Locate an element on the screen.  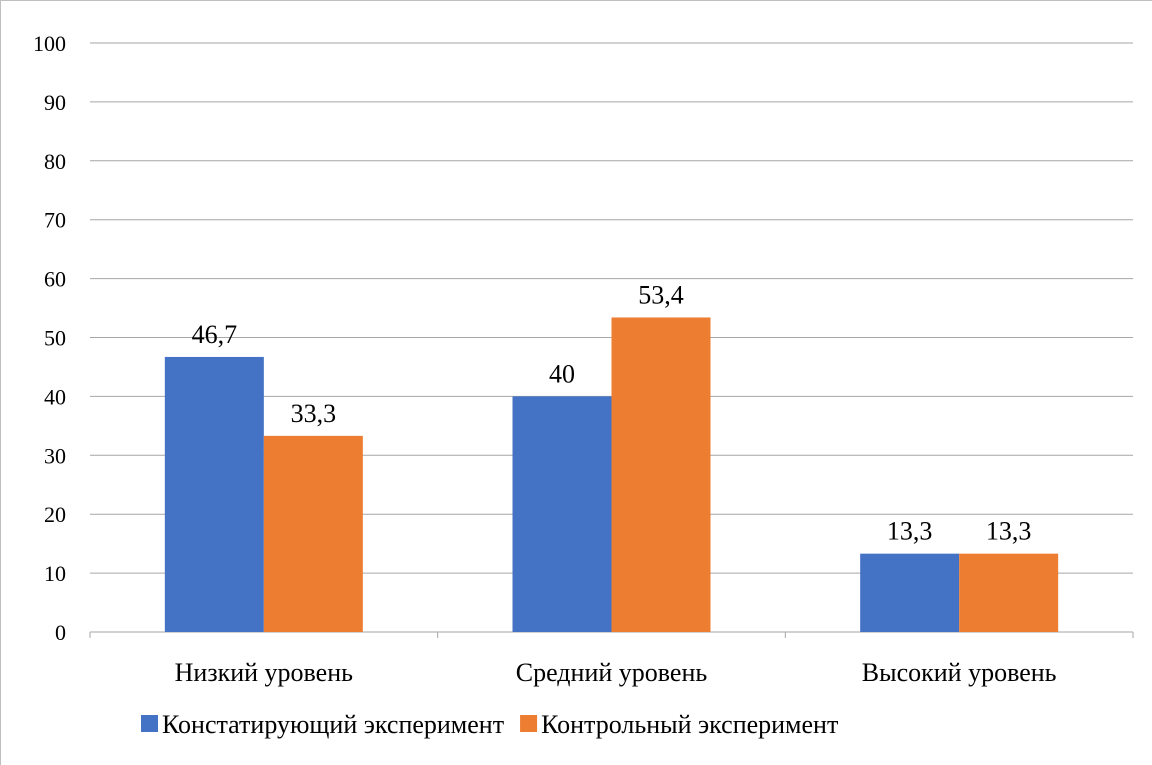
y-tick-label: 60 is located at coordinates (55, 279).